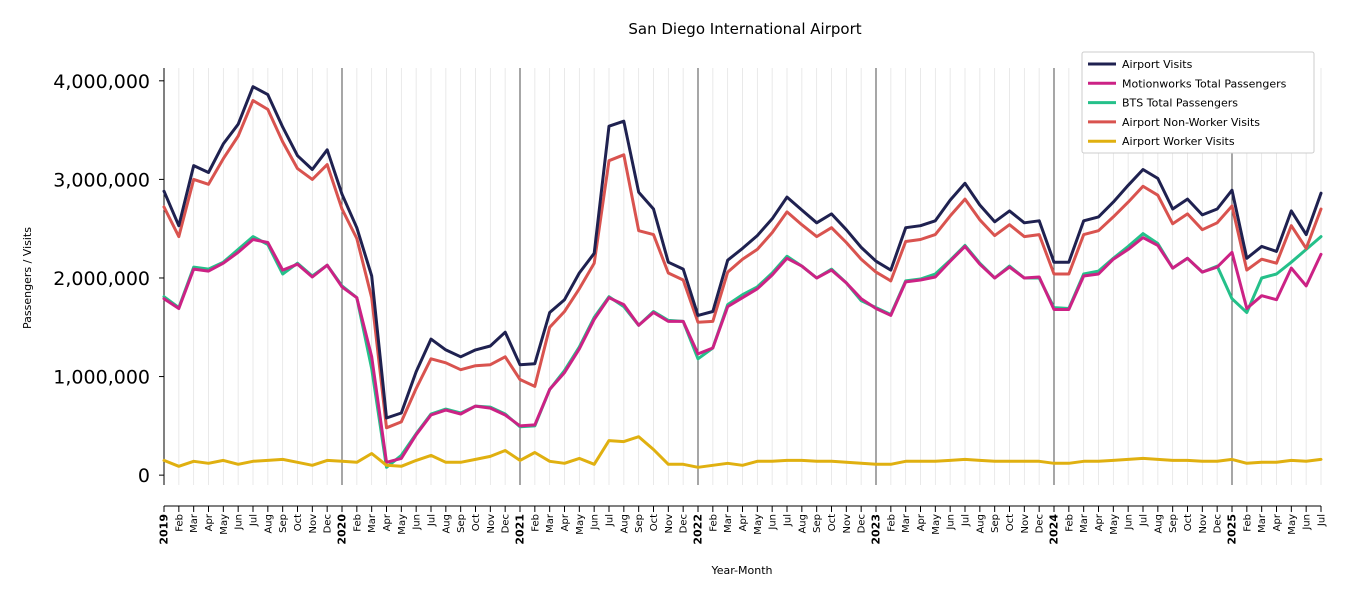 The width and height of the screenshot is (1350, 600). What do you see at coordinates (520, 529) in the screenshot?
I see `x-tick-label-year: 2021` at bounding box center [520, 529].